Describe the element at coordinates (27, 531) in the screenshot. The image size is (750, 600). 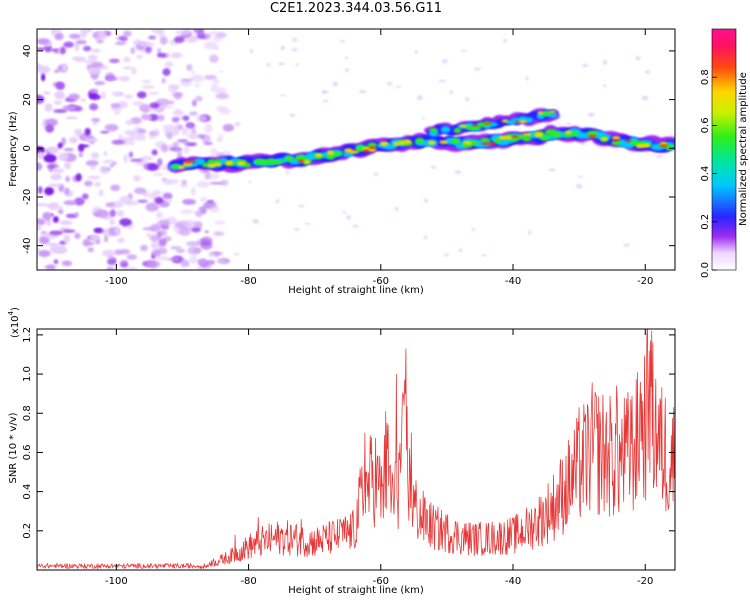
I see `snr-ytick-label: 0.2` at that location.